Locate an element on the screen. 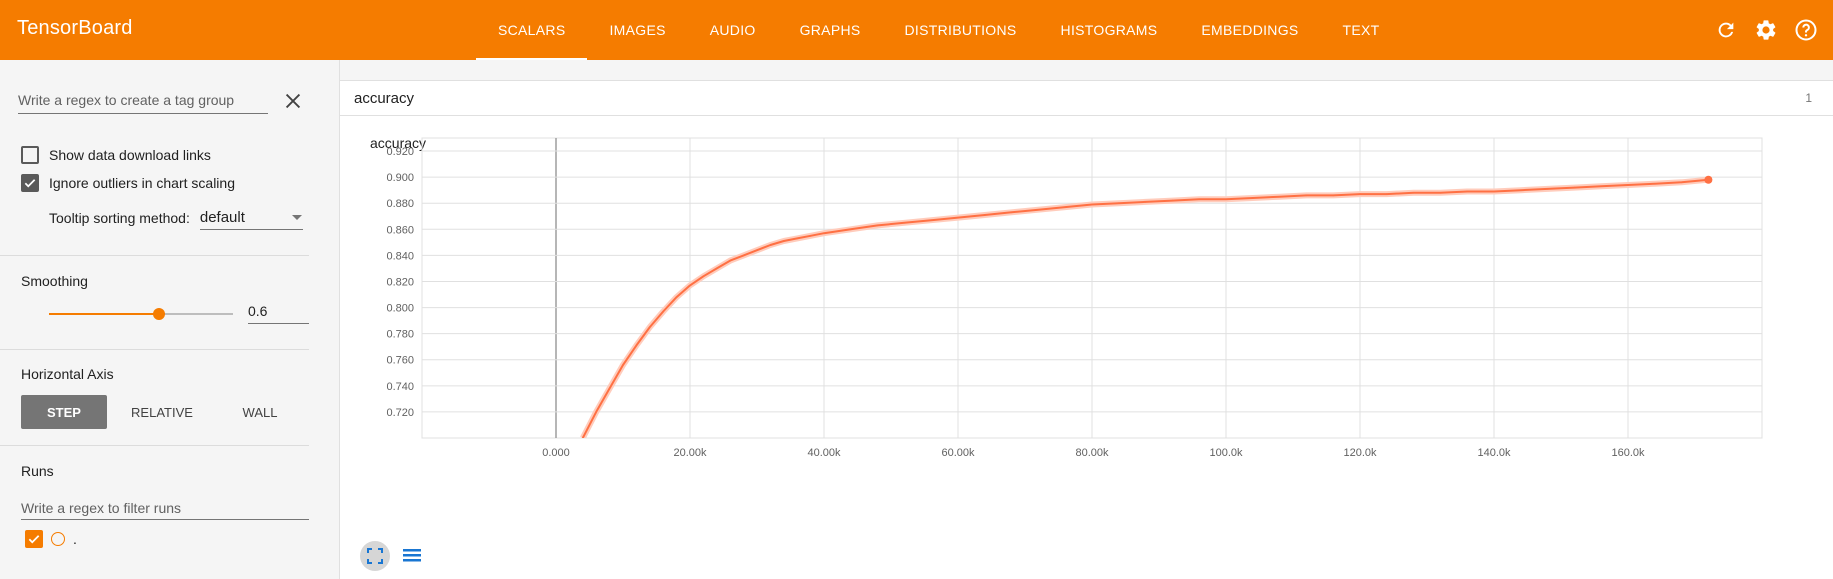 Image resolution: width=1833 pixels, height=579 pixels. runs-filter-input is located at coordinates (165, 508).